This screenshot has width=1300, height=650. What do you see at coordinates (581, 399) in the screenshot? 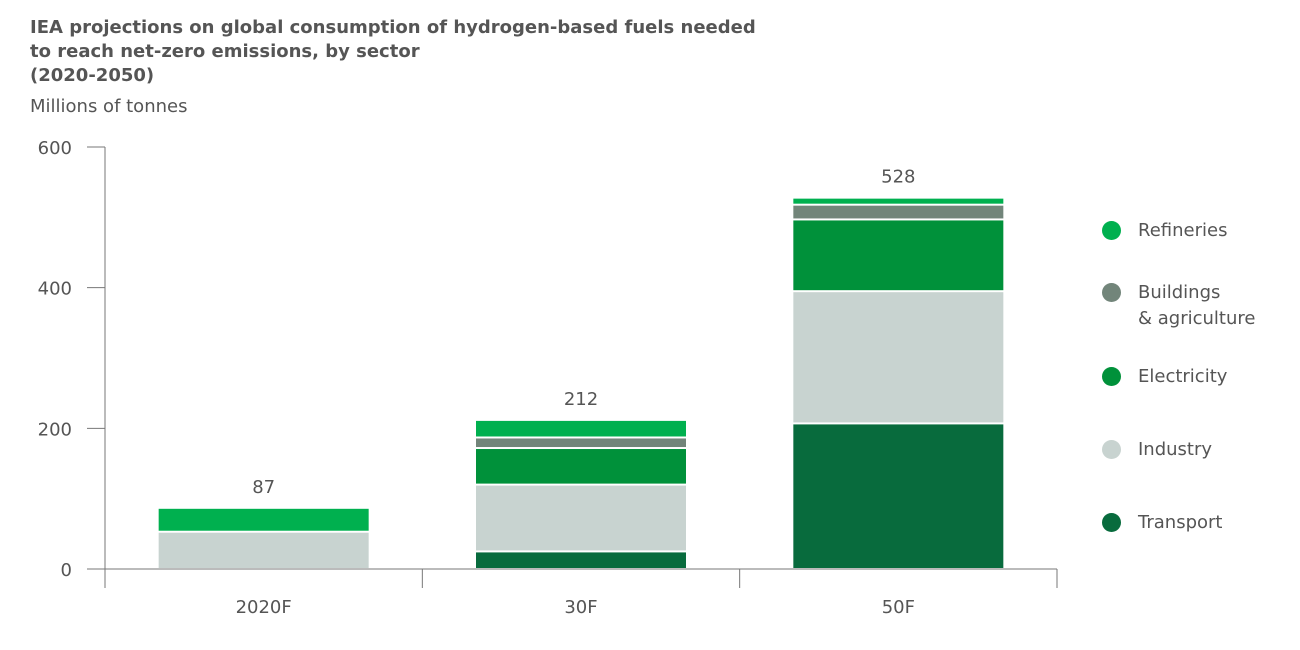
I see `total-label: 212` at bounding box center [581, 399].